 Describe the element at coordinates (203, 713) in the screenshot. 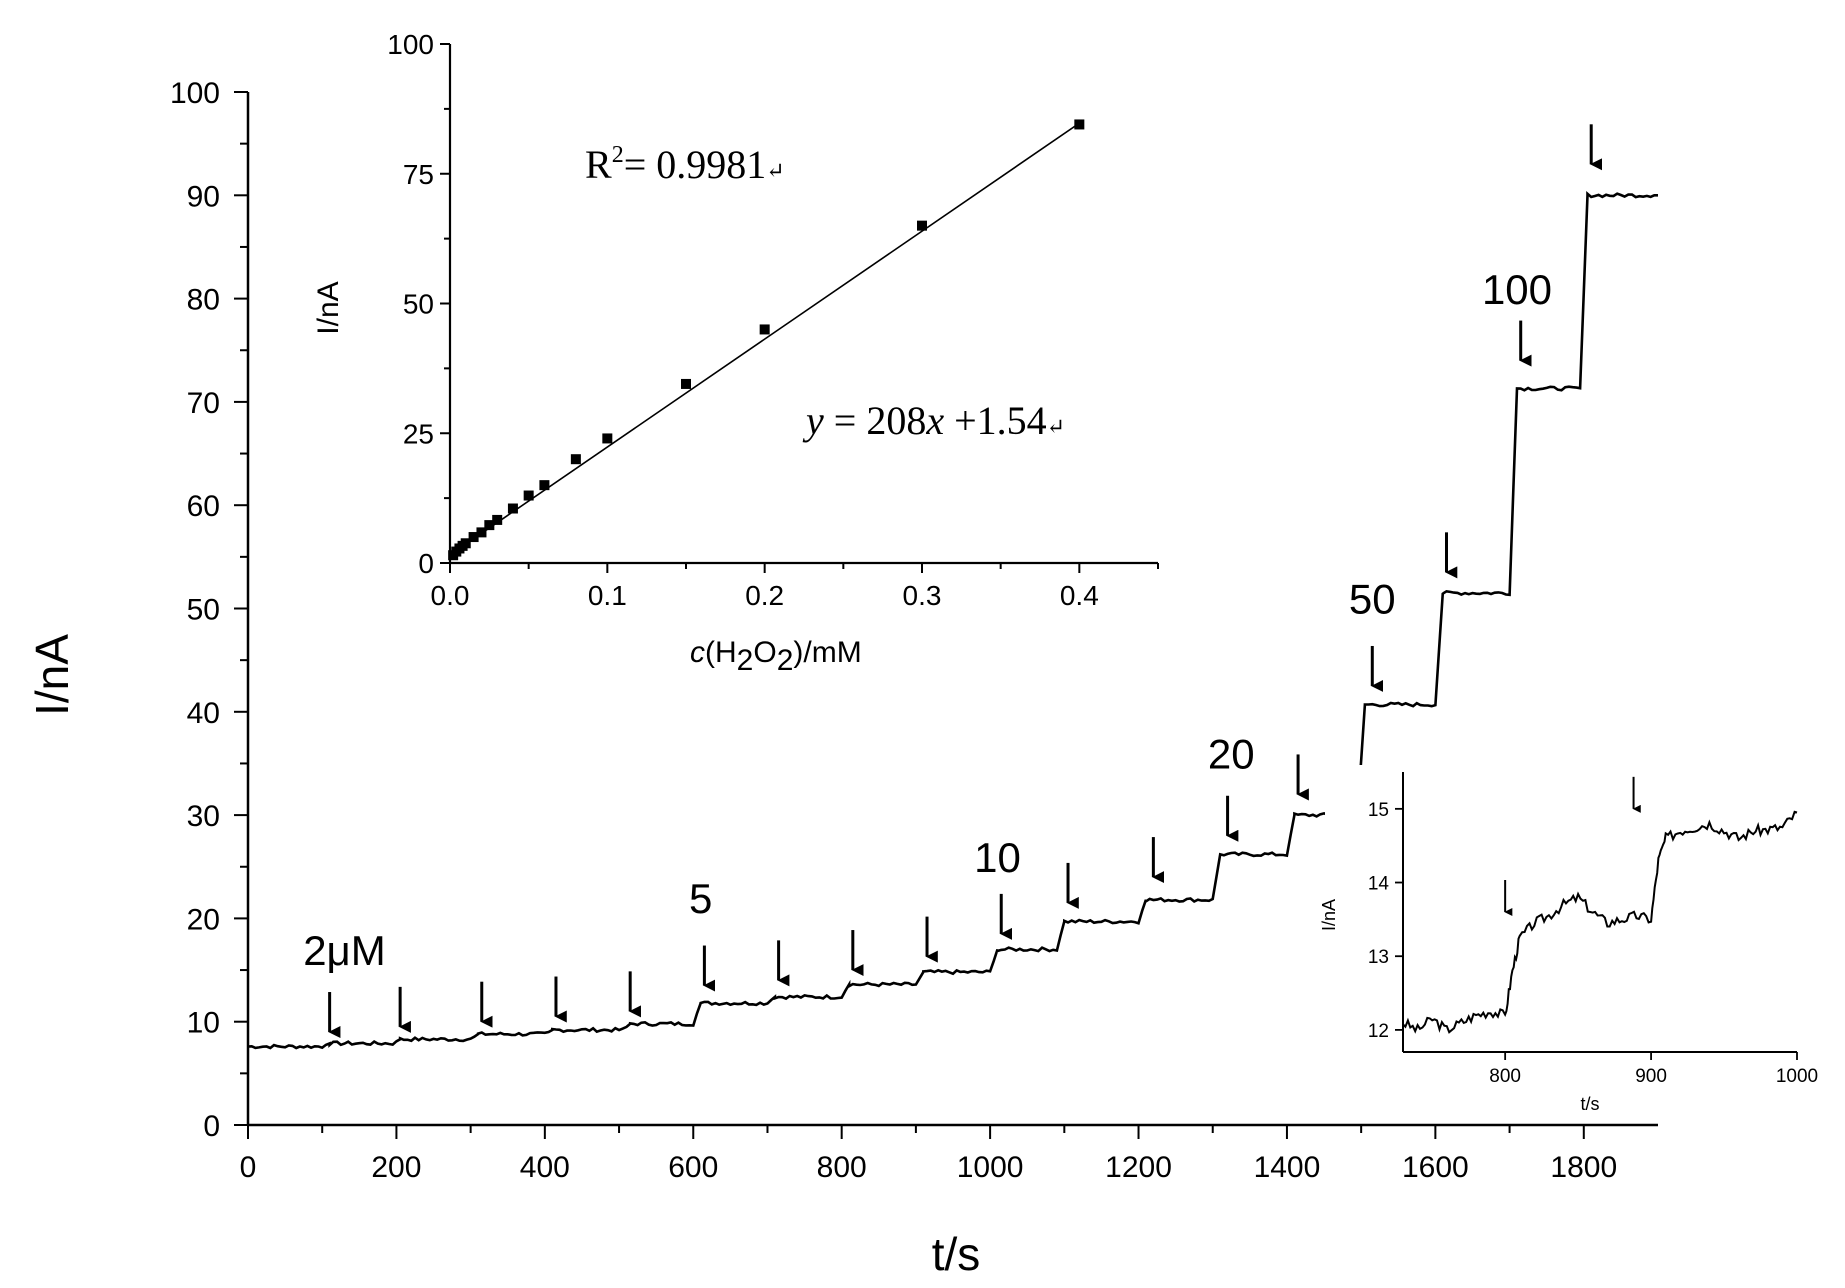

I see `main-y-tick-label: 40` at that location.